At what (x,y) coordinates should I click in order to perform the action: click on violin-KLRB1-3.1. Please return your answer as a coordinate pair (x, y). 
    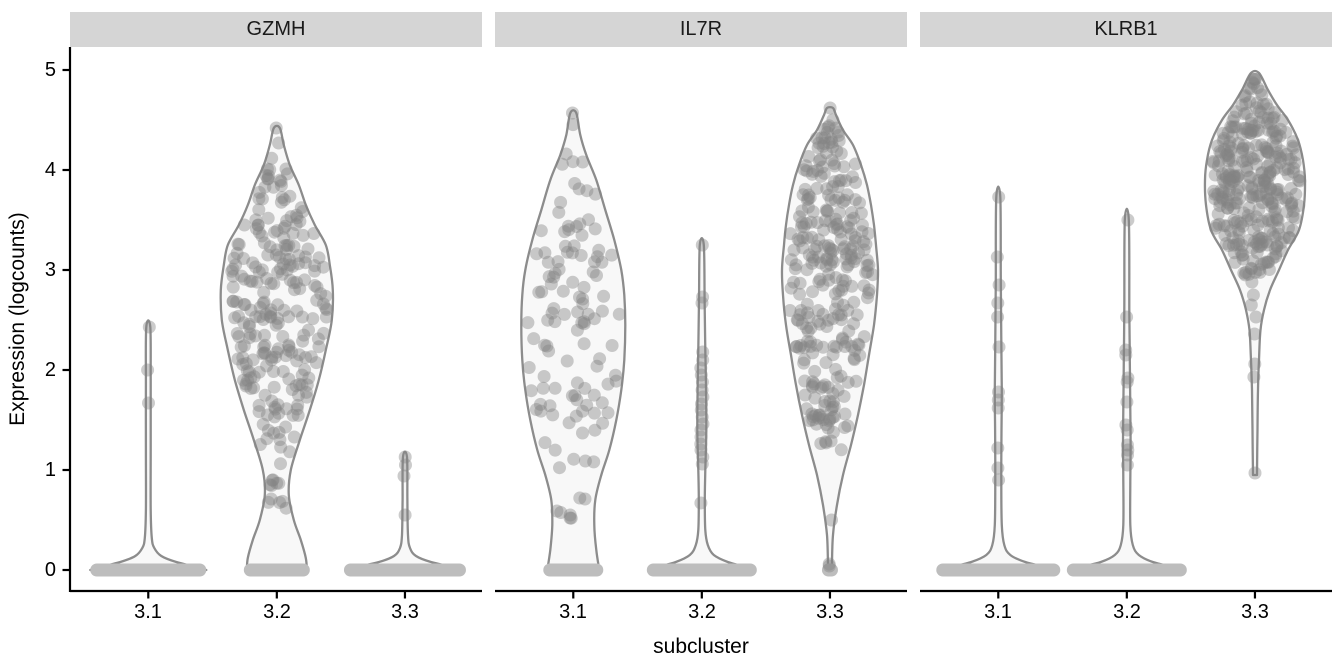
    Looking at the image, I should click on (998, 381).